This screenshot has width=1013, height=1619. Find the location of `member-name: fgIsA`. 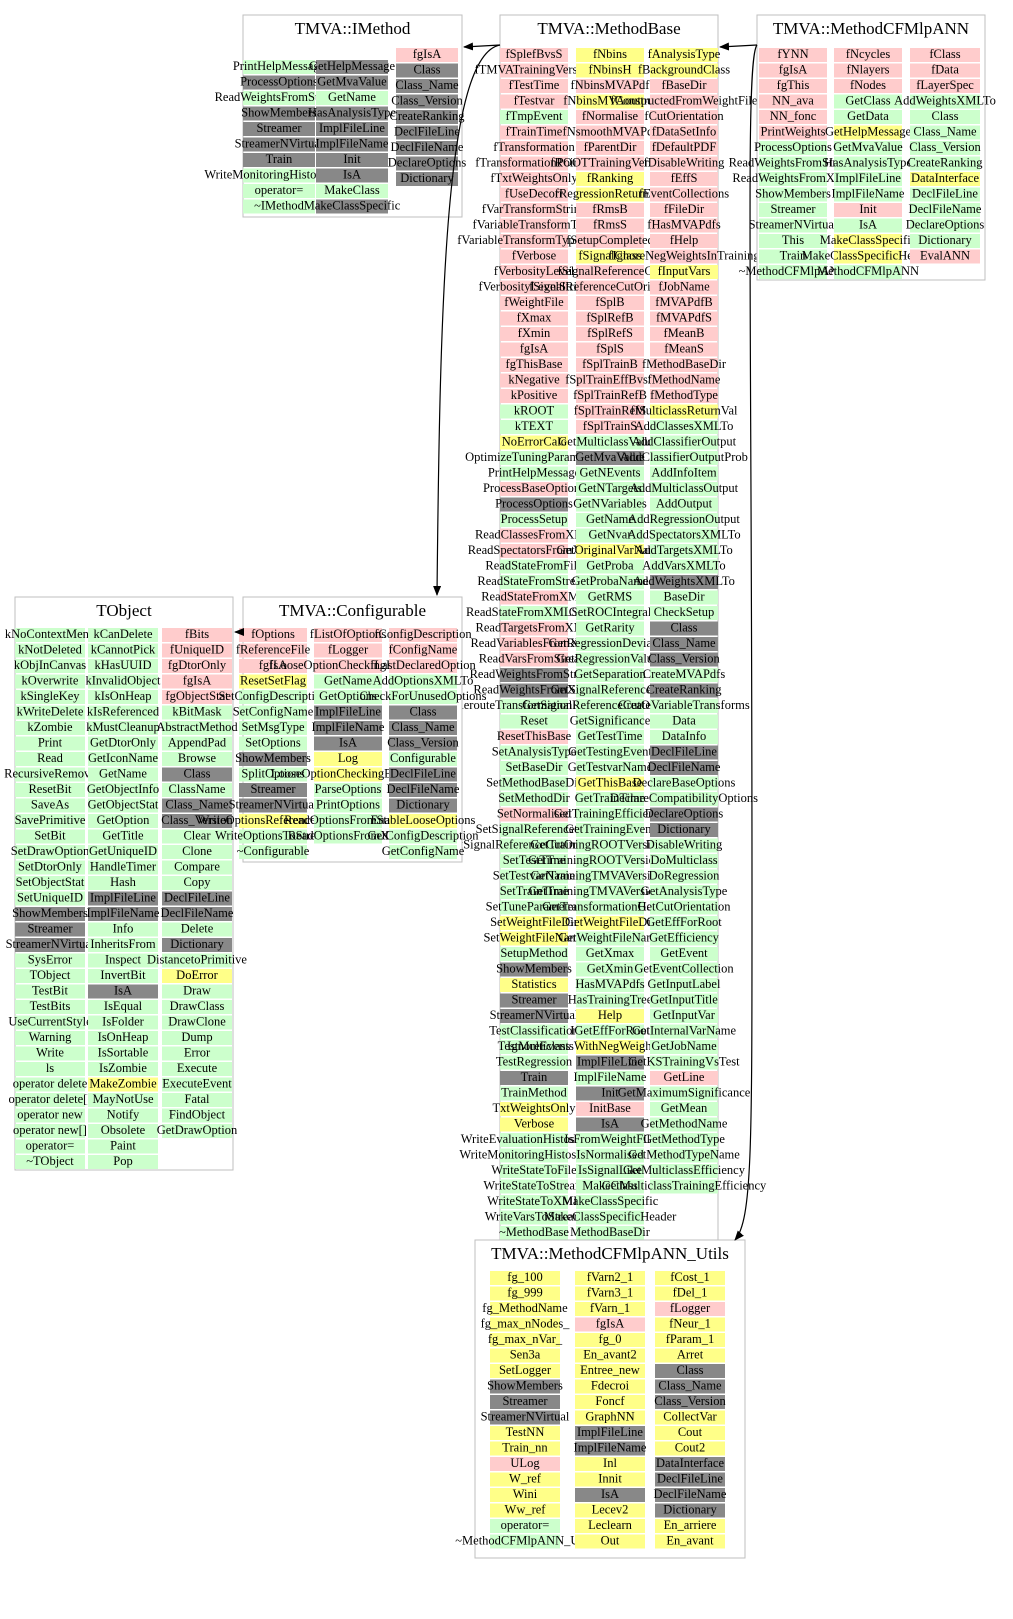

member-name: fgIsA is located at coordinates (534, 348).